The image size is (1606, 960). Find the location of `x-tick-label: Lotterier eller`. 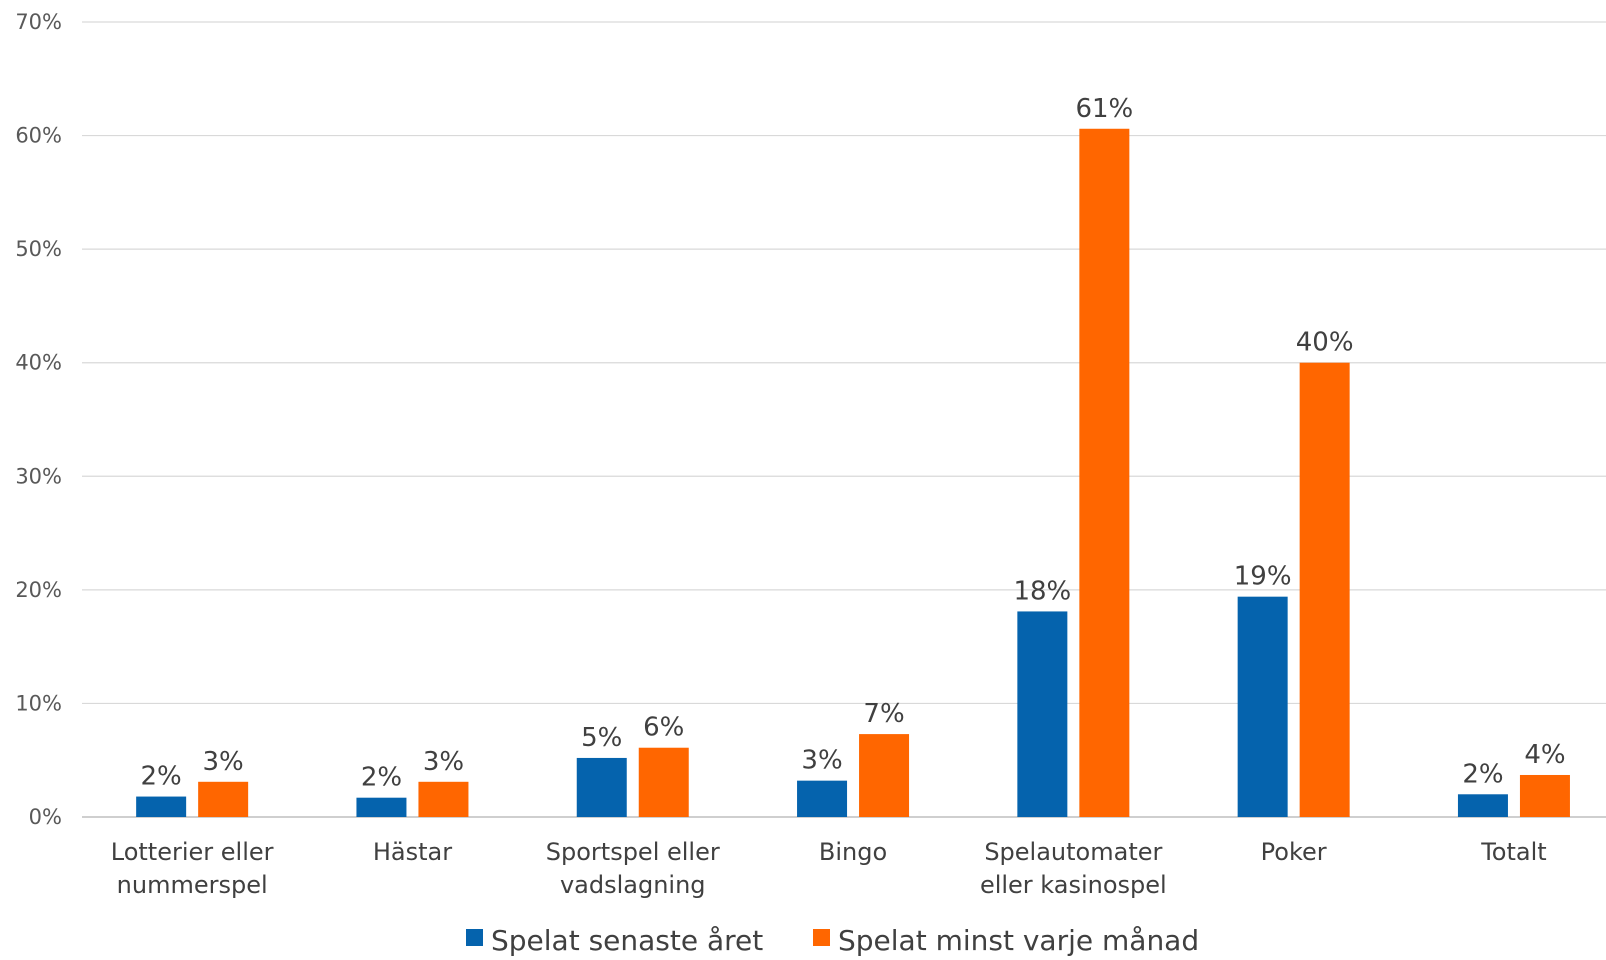

x-tick-label: Lotterier eller is located at coordinates (192, 852).